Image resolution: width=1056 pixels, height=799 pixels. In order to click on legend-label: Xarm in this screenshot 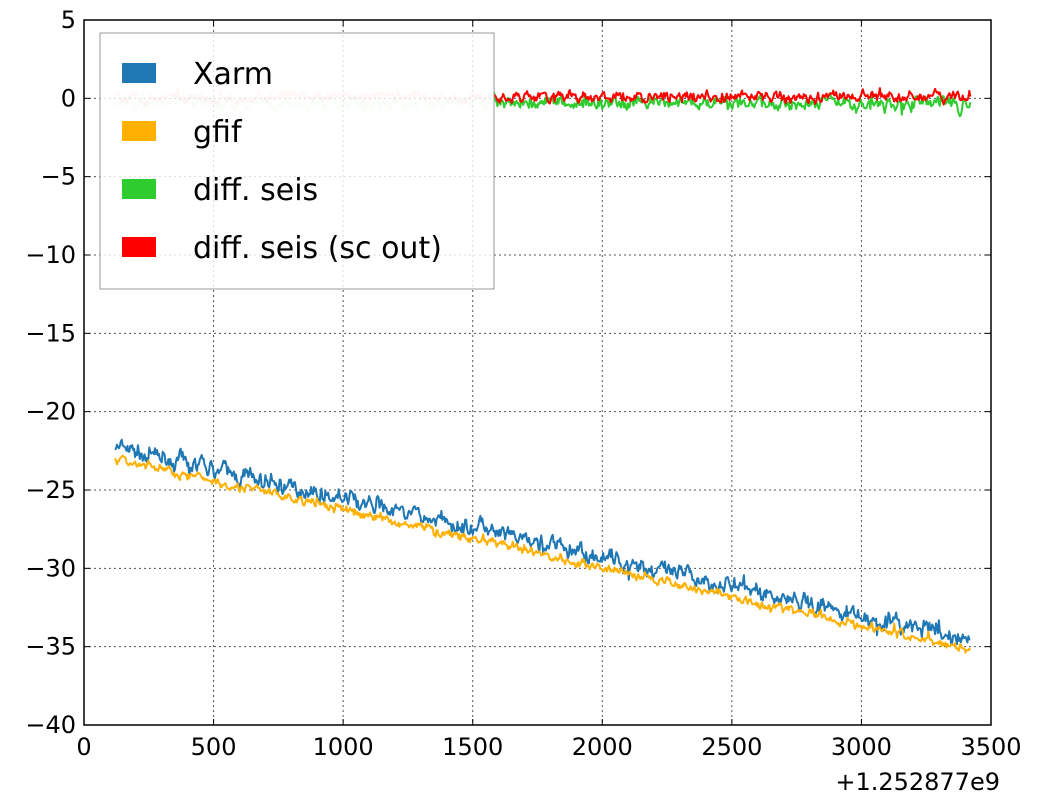, I will do `click(233, 74)`.